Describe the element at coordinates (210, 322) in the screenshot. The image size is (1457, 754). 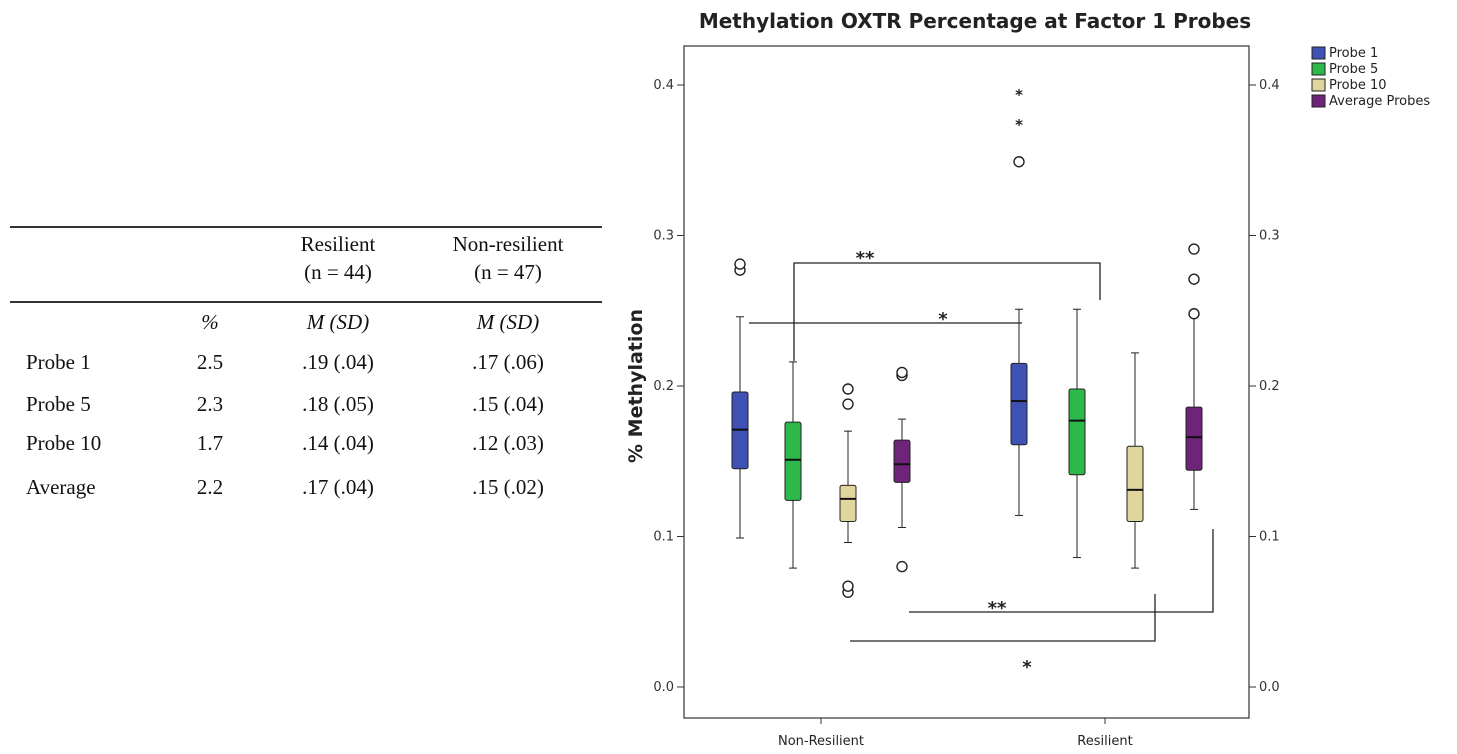
I see `subheader-percent: %` at that location.